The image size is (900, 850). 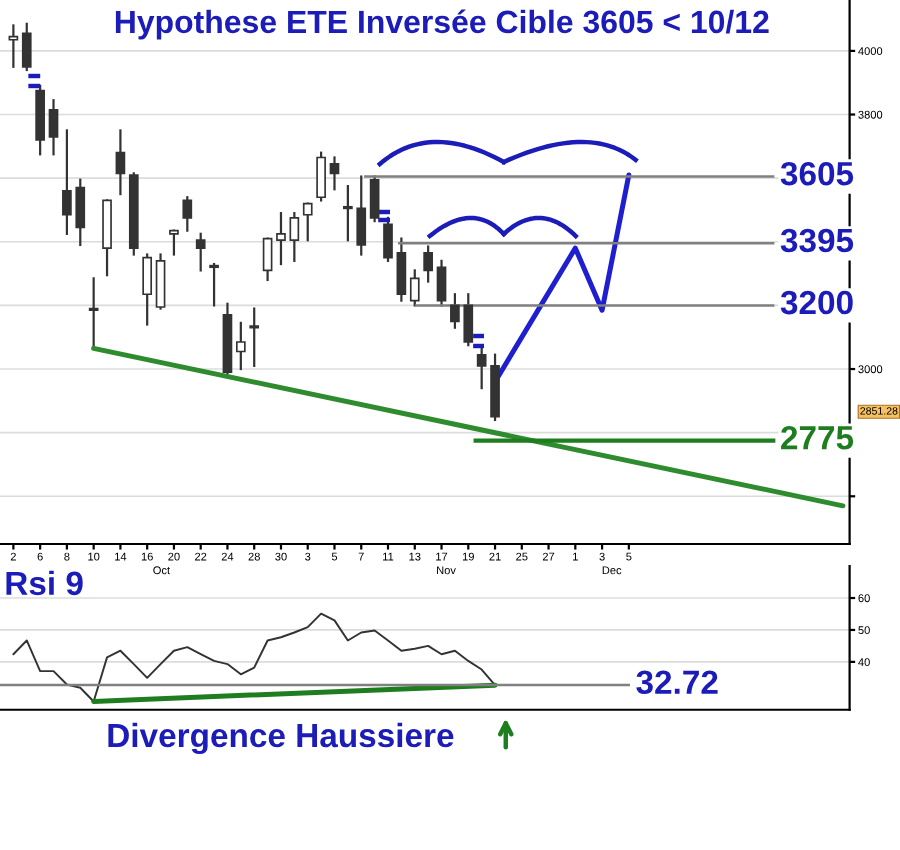 I want to click on ref-line-label: 3605, so click(x=817, y=173).